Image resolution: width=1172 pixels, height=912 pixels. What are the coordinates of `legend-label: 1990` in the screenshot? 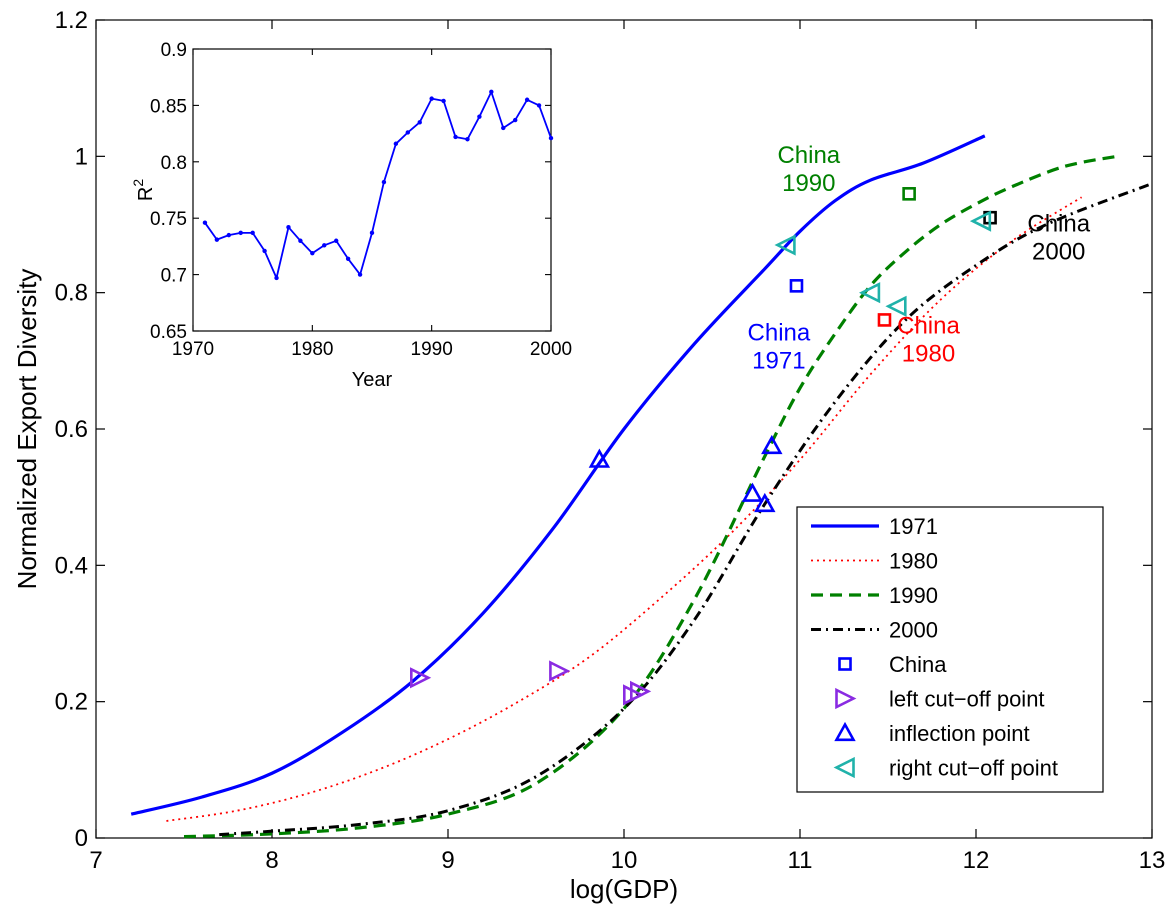 It's located at (913, 595).